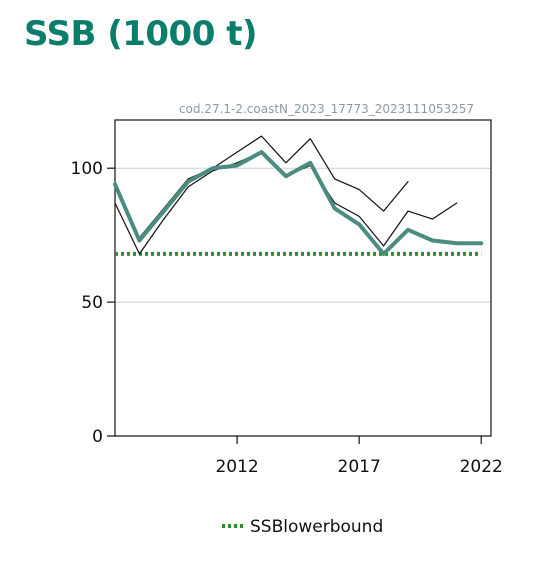 The height and width of the screenshot is (571, 537). Describe the element at coordinates (359, 467) in the screenshot. I see `x-tick-label: 2017` at that location.